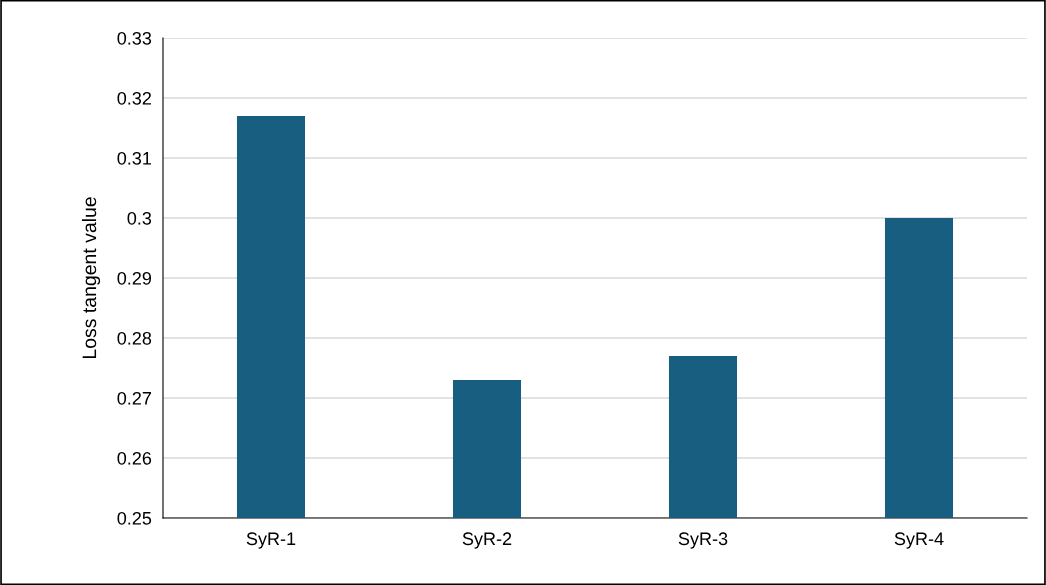 Image resolution: width=1046 pixels, height=585 pixels. I want to click on y-tick-label: 0.33, so click(134, 38).